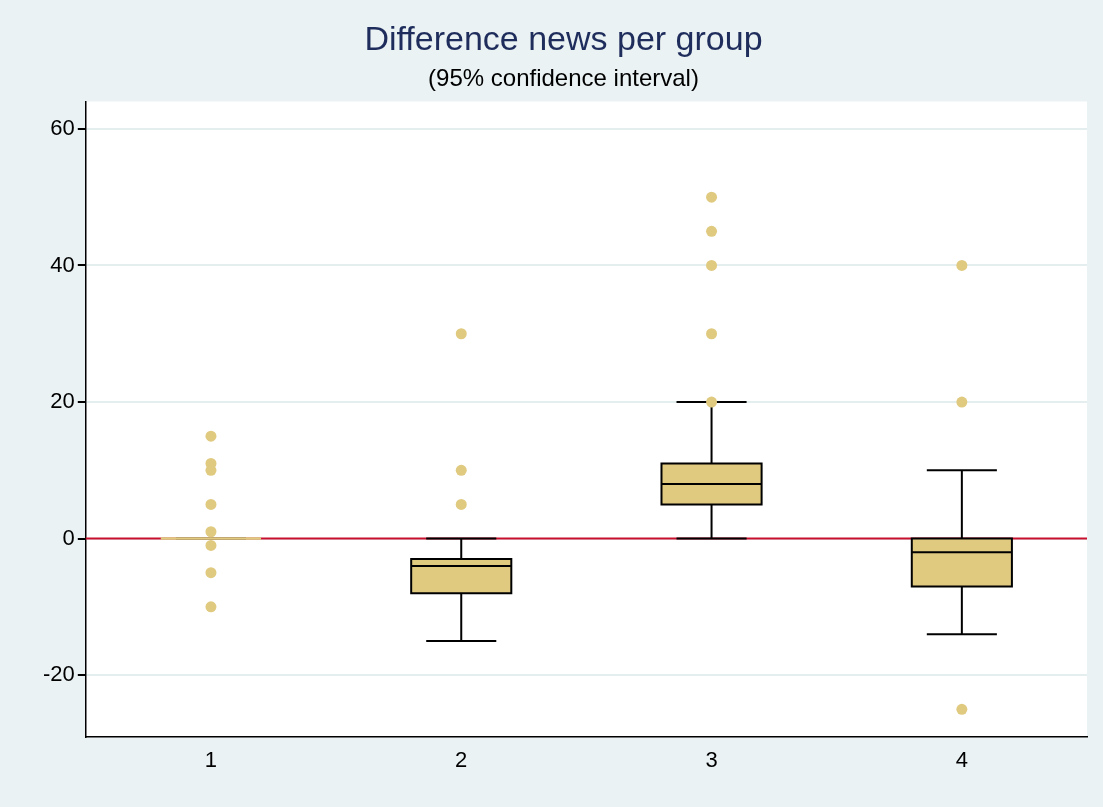  What do you see at coordinates (211, 759) in the screenshot?
I see `x-tick-label: 1` at bounding box center [211, 759].